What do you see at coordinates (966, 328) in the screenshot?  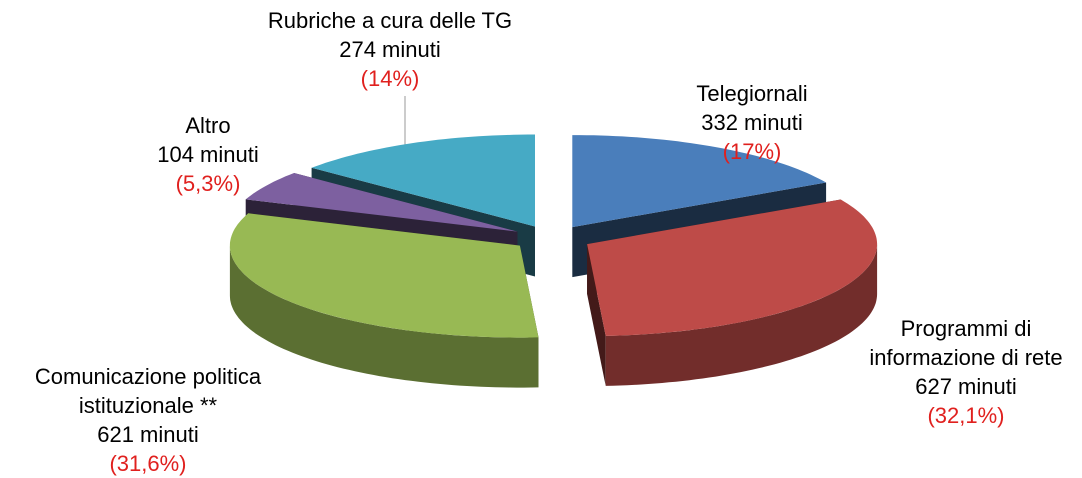 I see `slice-label: Programmi di` at bounding box center [966, 328].